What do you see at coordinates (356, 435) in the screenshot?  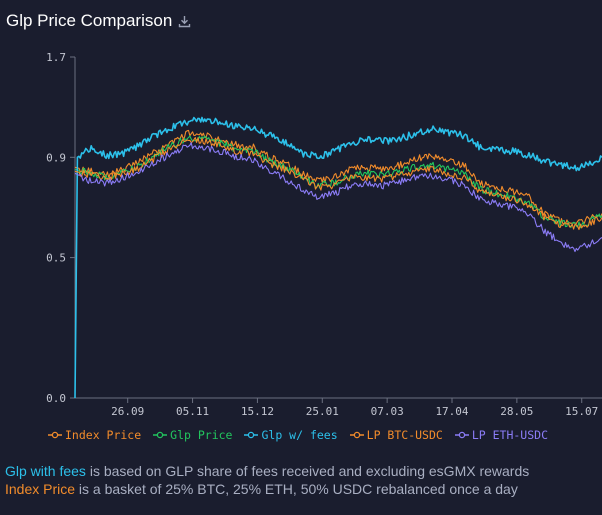 I see `legend-marker-lp-btc-usdc` at bounding box center [356, 435].